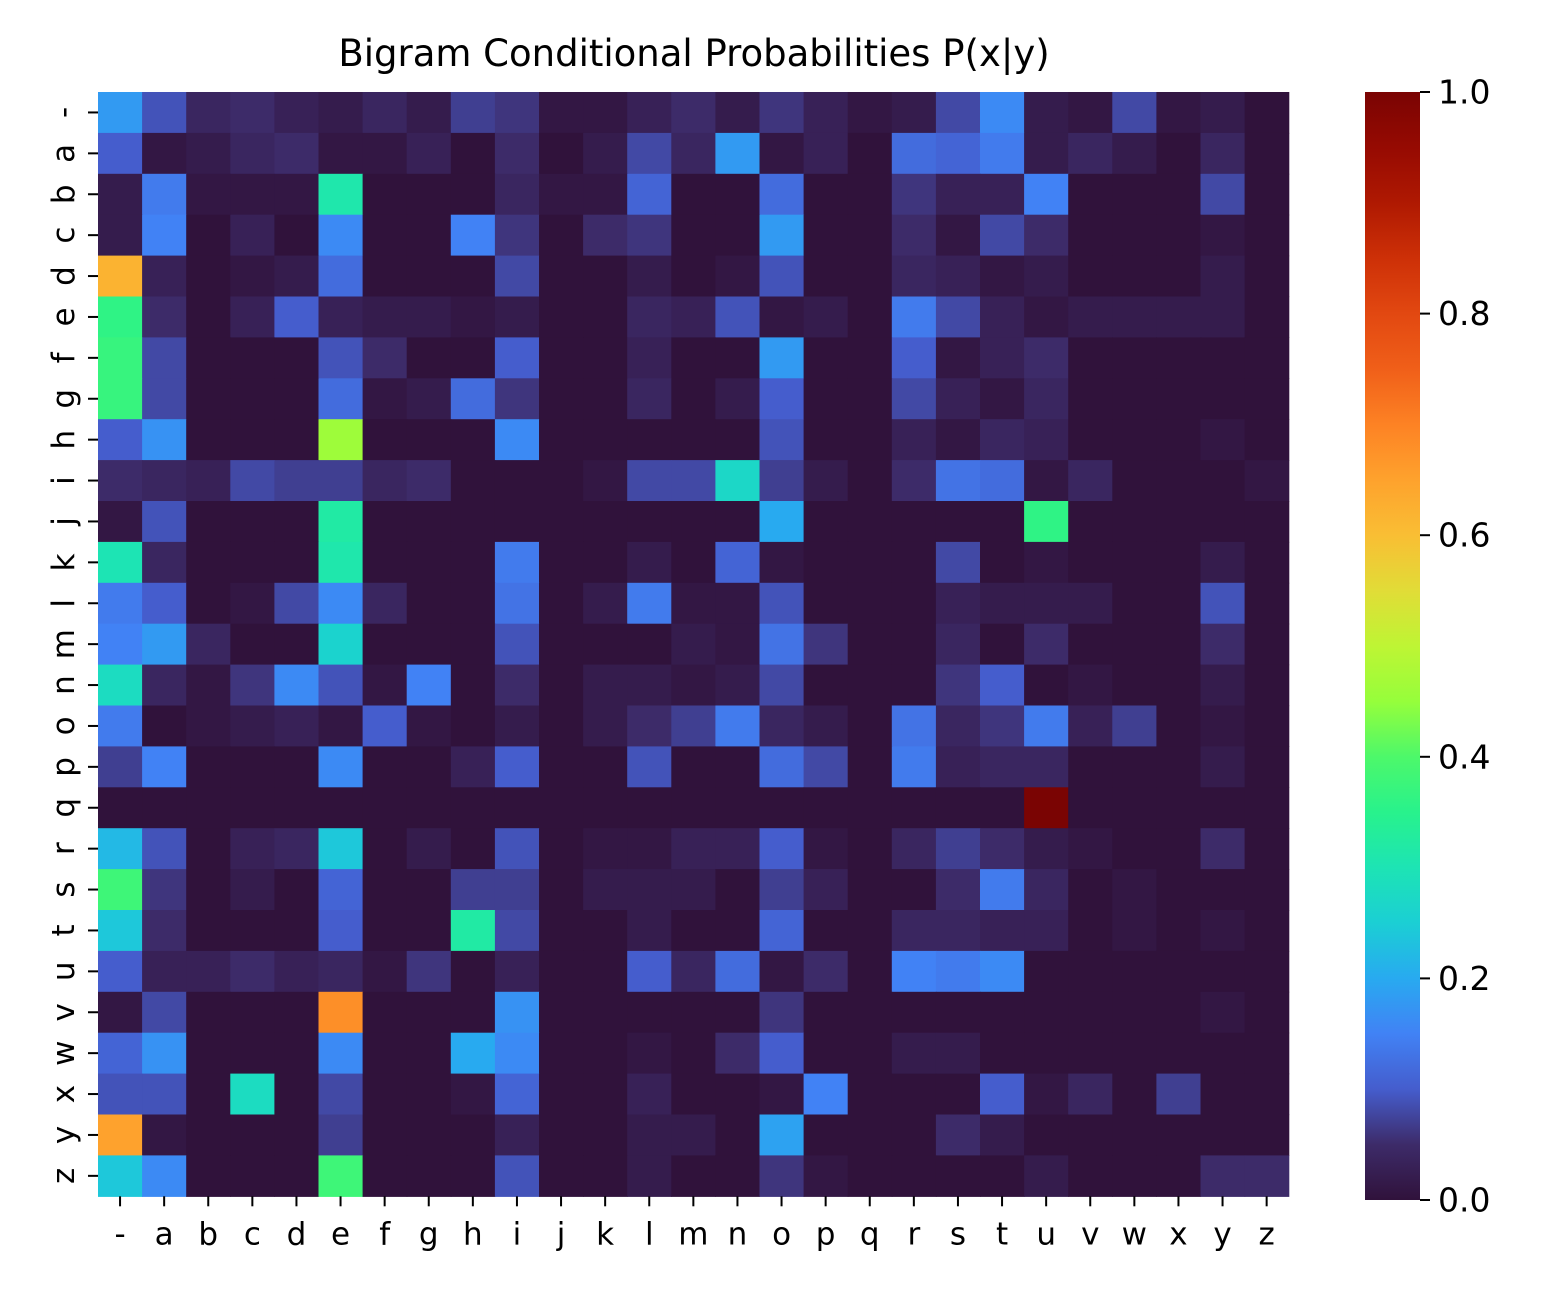 Image resolution: width=1544 pixels, height=1305 pixels. Describe the element at coordinates (1464, 1200) in the screenshot. I see `colorbar-tick-label: 0.0` at that location.